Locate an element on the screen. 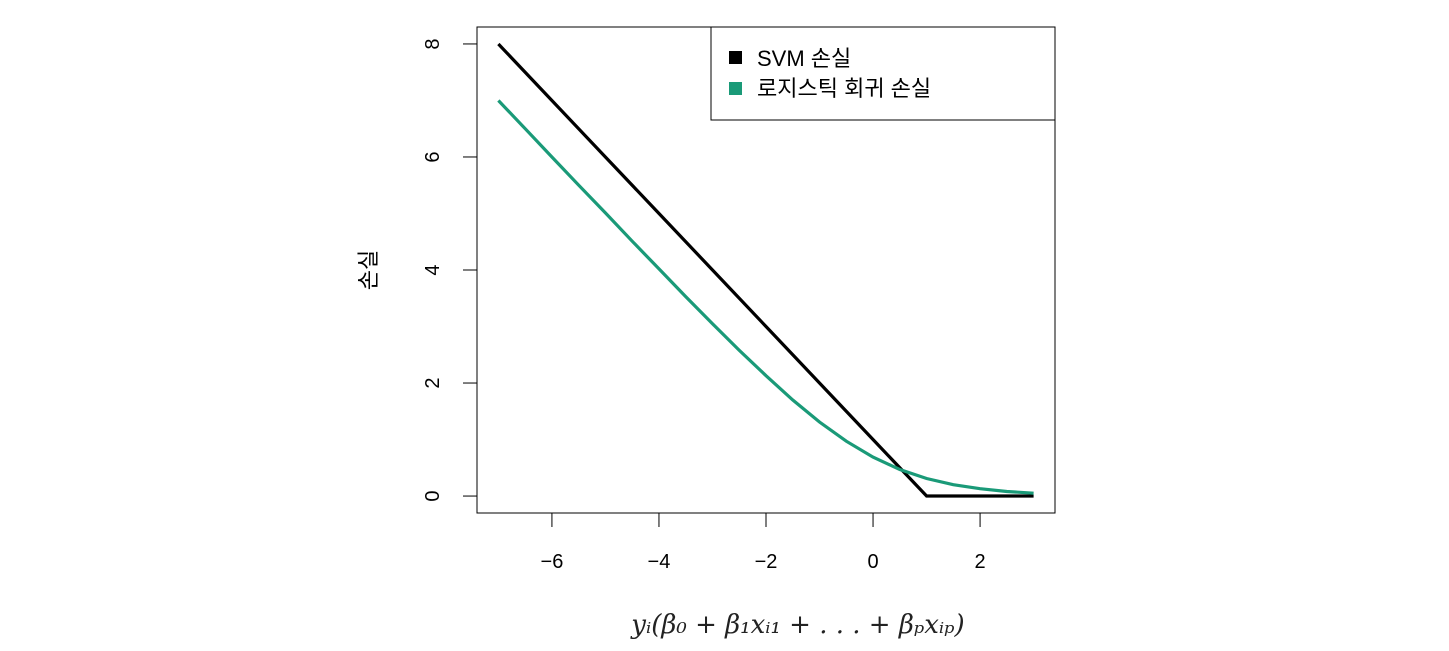 Image resolution: width=1449 pixels, height=651 pixels. x-axis-label: yᵢ(β₀ + β₁xᵢ₁ + . . . + βₚxᵢₚ) is located at coordinates (797, 625).